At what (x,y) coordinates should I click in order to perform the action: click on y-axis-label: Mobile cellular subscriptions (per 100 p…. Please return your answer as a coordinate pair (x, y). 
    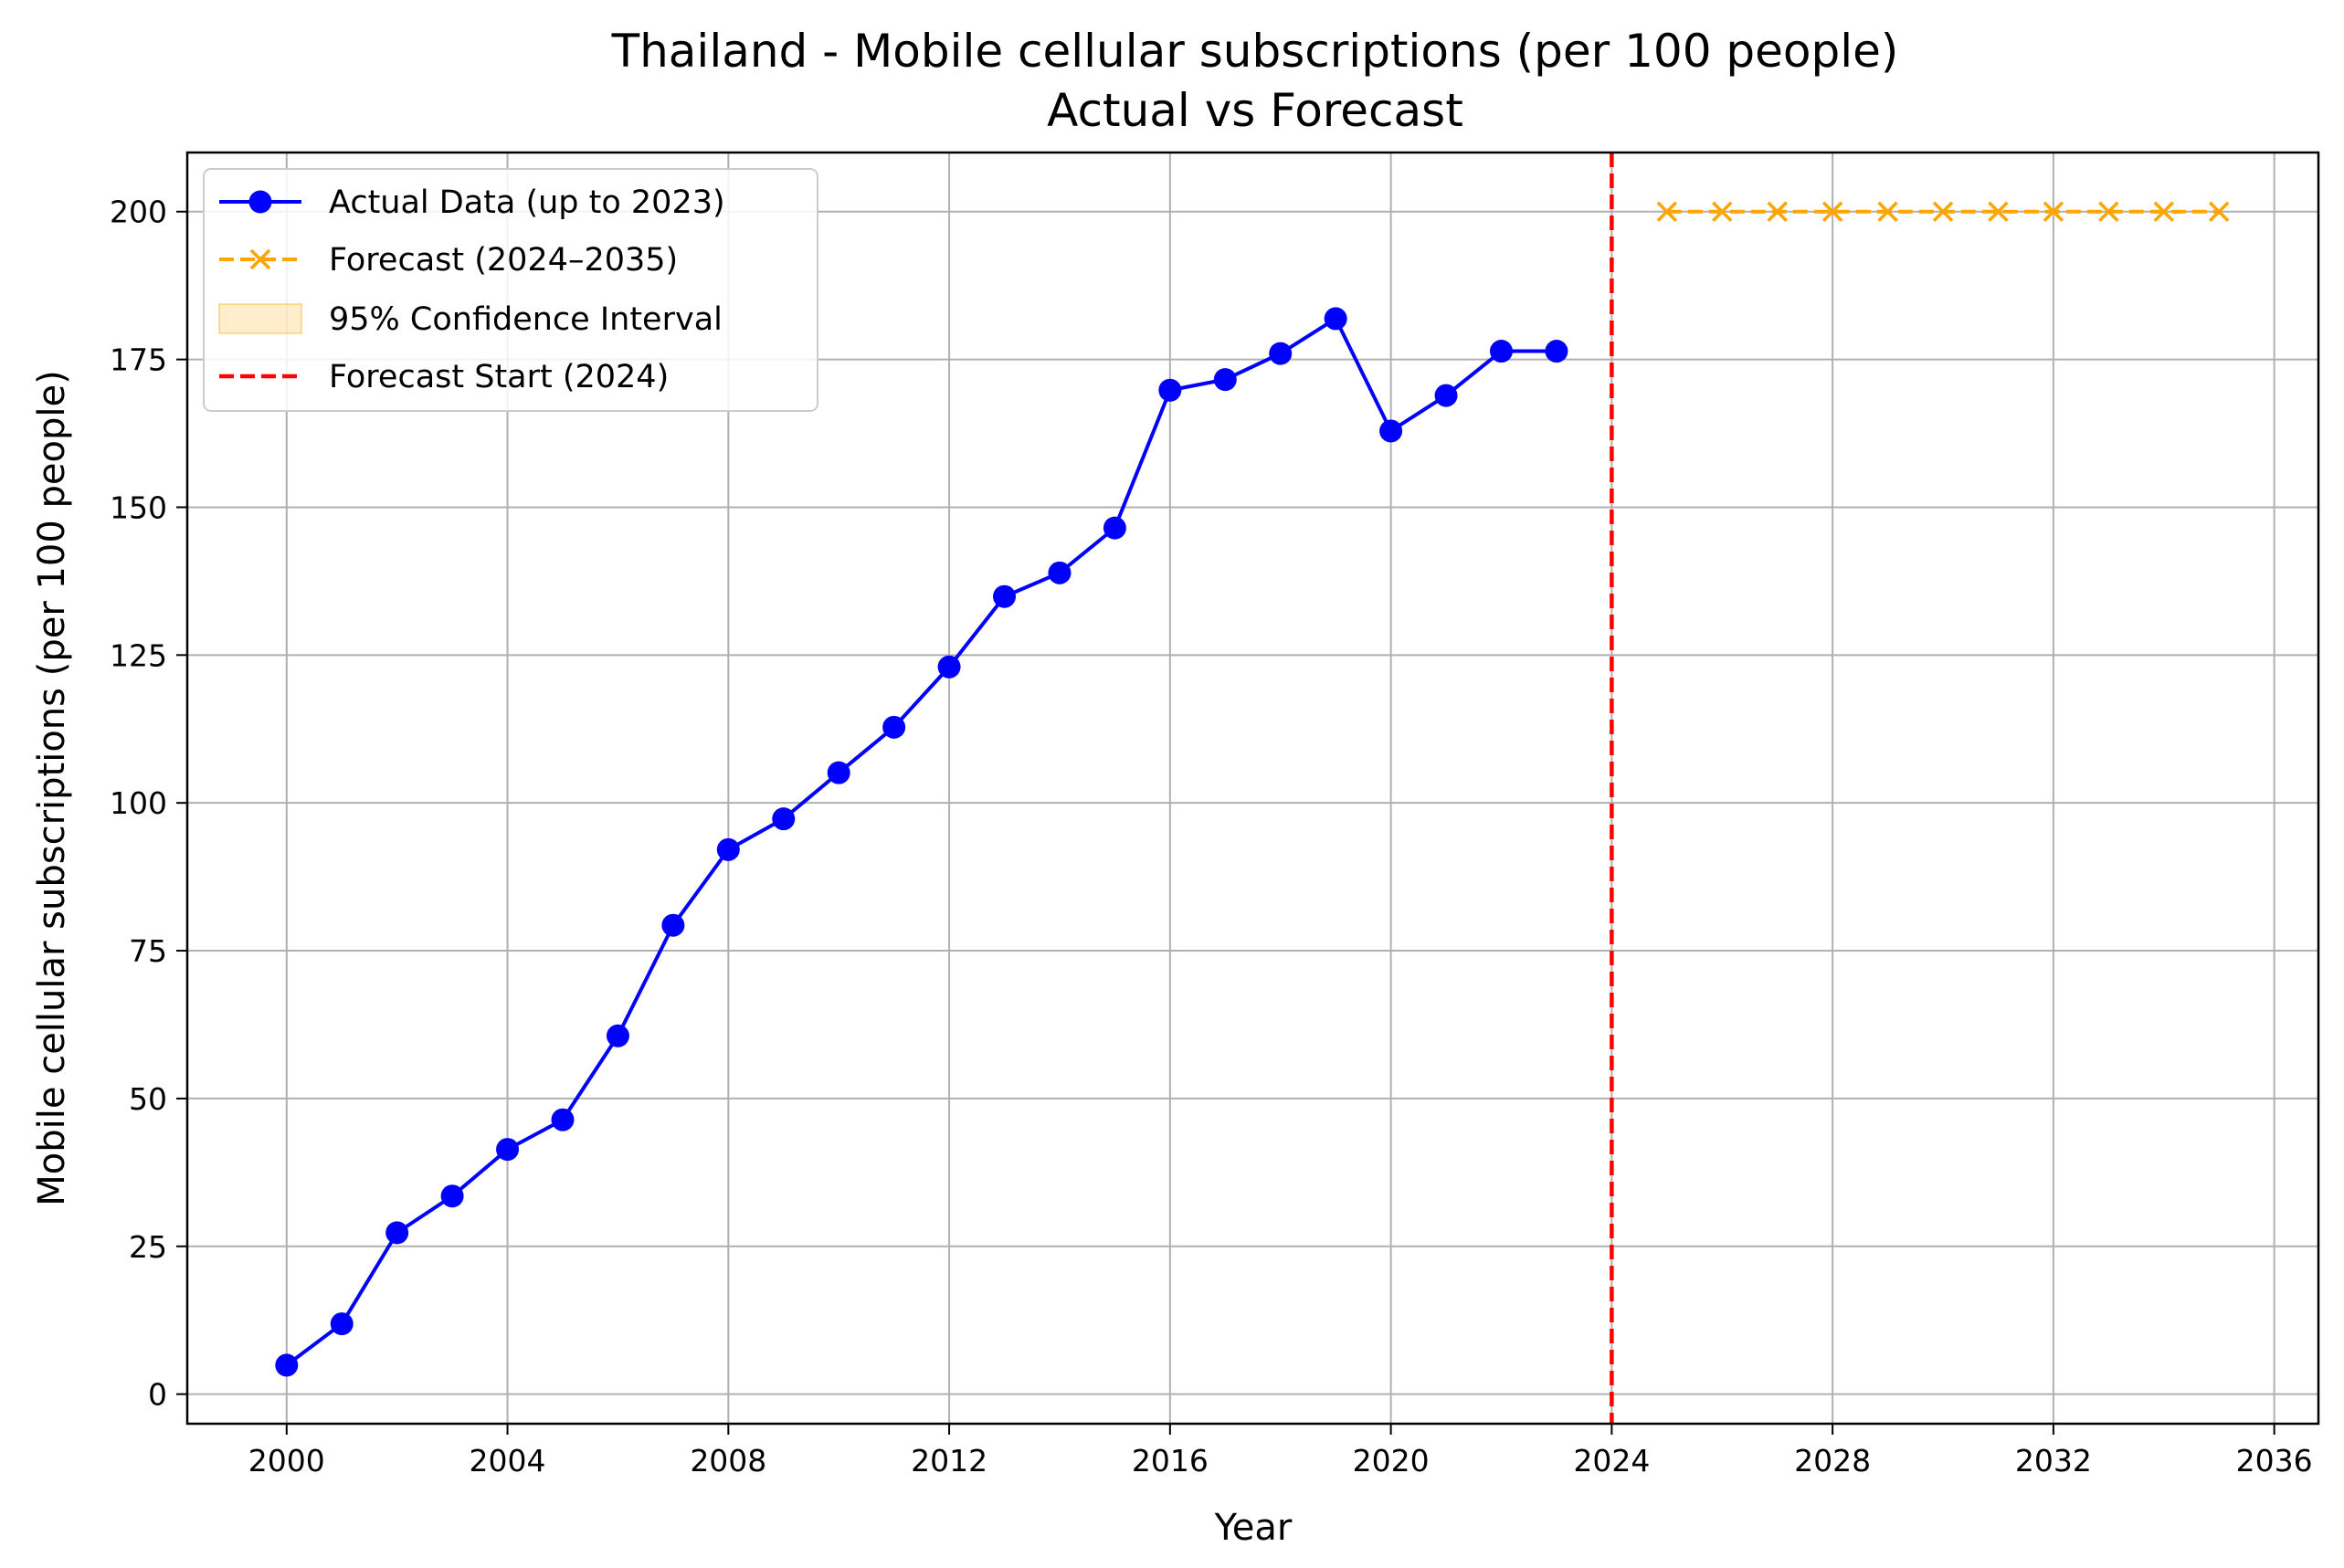
    Looking at the image, I should click on (52, 787).